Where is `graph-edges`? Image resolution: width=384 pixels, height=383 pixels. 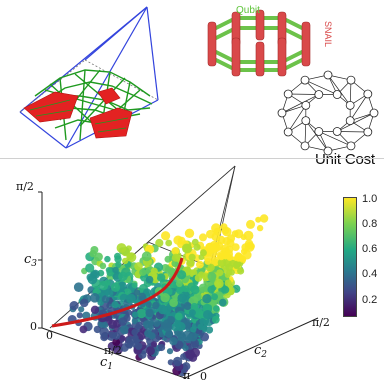 graph-edges is located at coordinates (328, 113).